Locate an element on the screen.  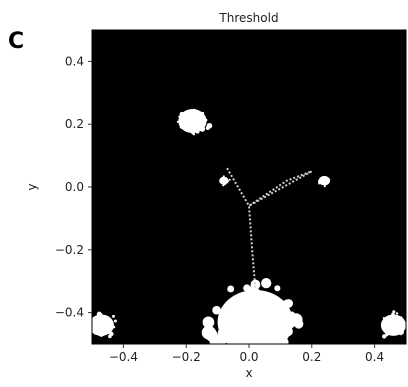
y-tick-label: 0.4 is located at coordinates (74, 61).